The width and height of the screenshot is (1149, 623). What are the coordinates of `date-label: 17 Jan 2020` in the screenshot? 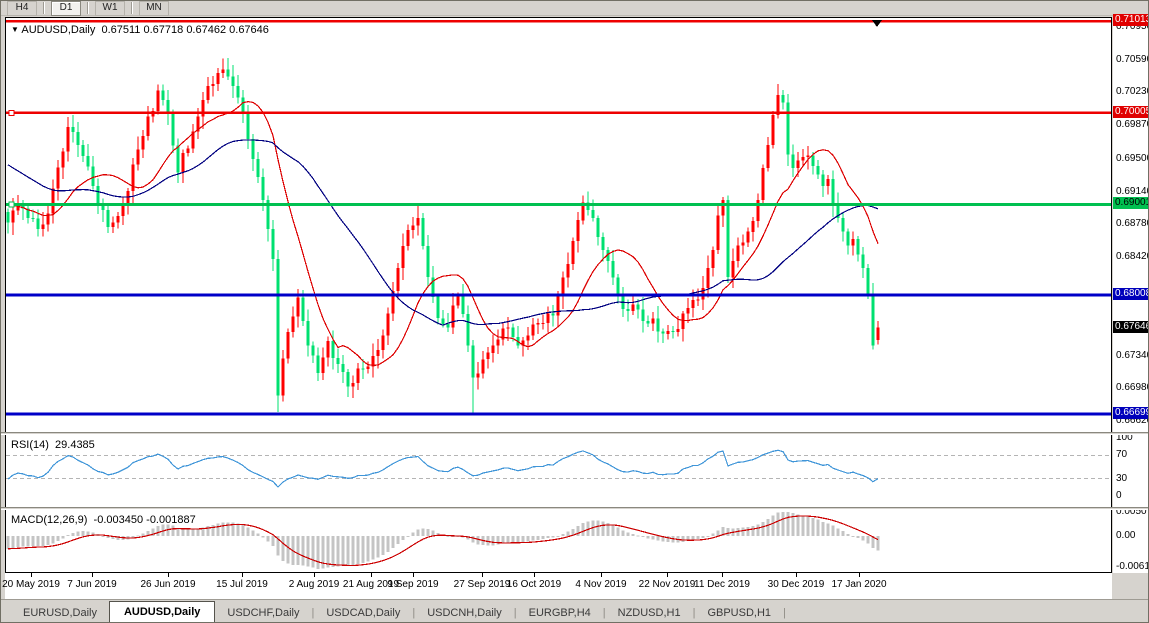 It's located at (859, 584).